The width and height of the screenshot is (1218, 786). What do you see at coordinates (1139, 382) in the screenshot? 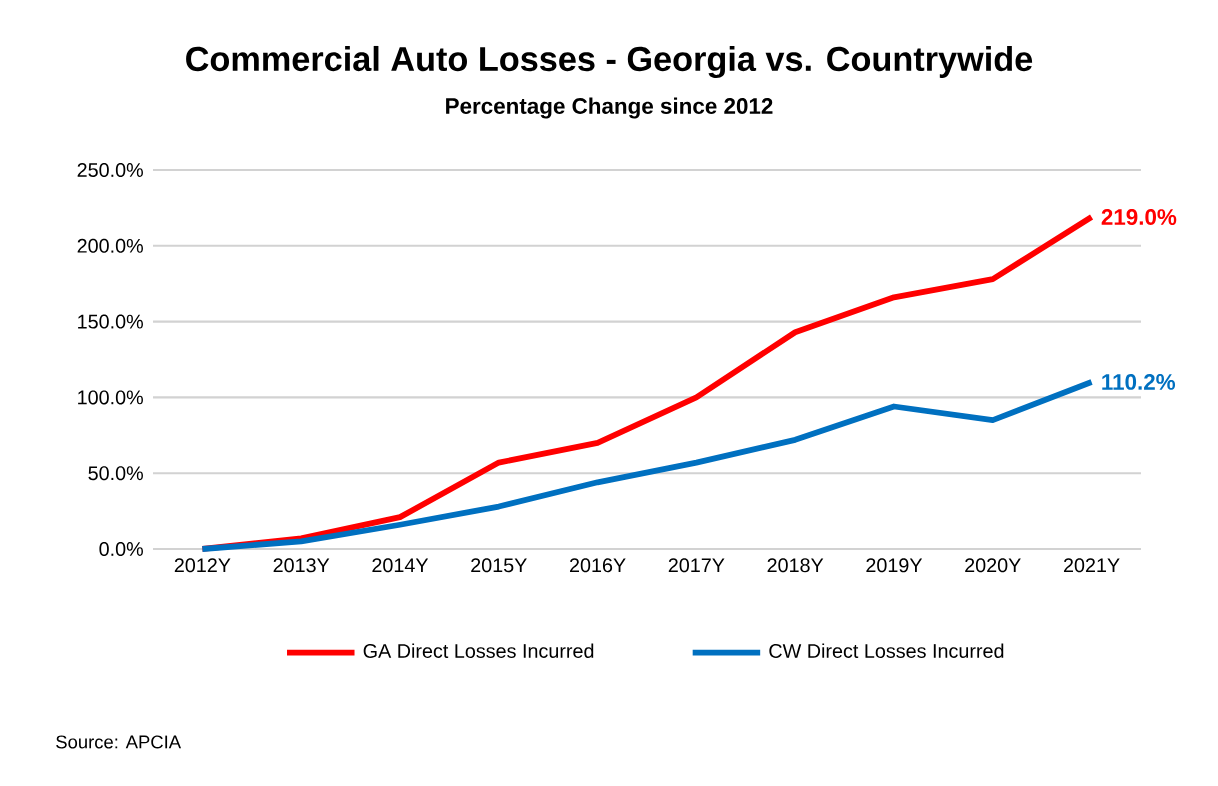
I see `data-label: 110.2%` at bounding box center [1139, 382].